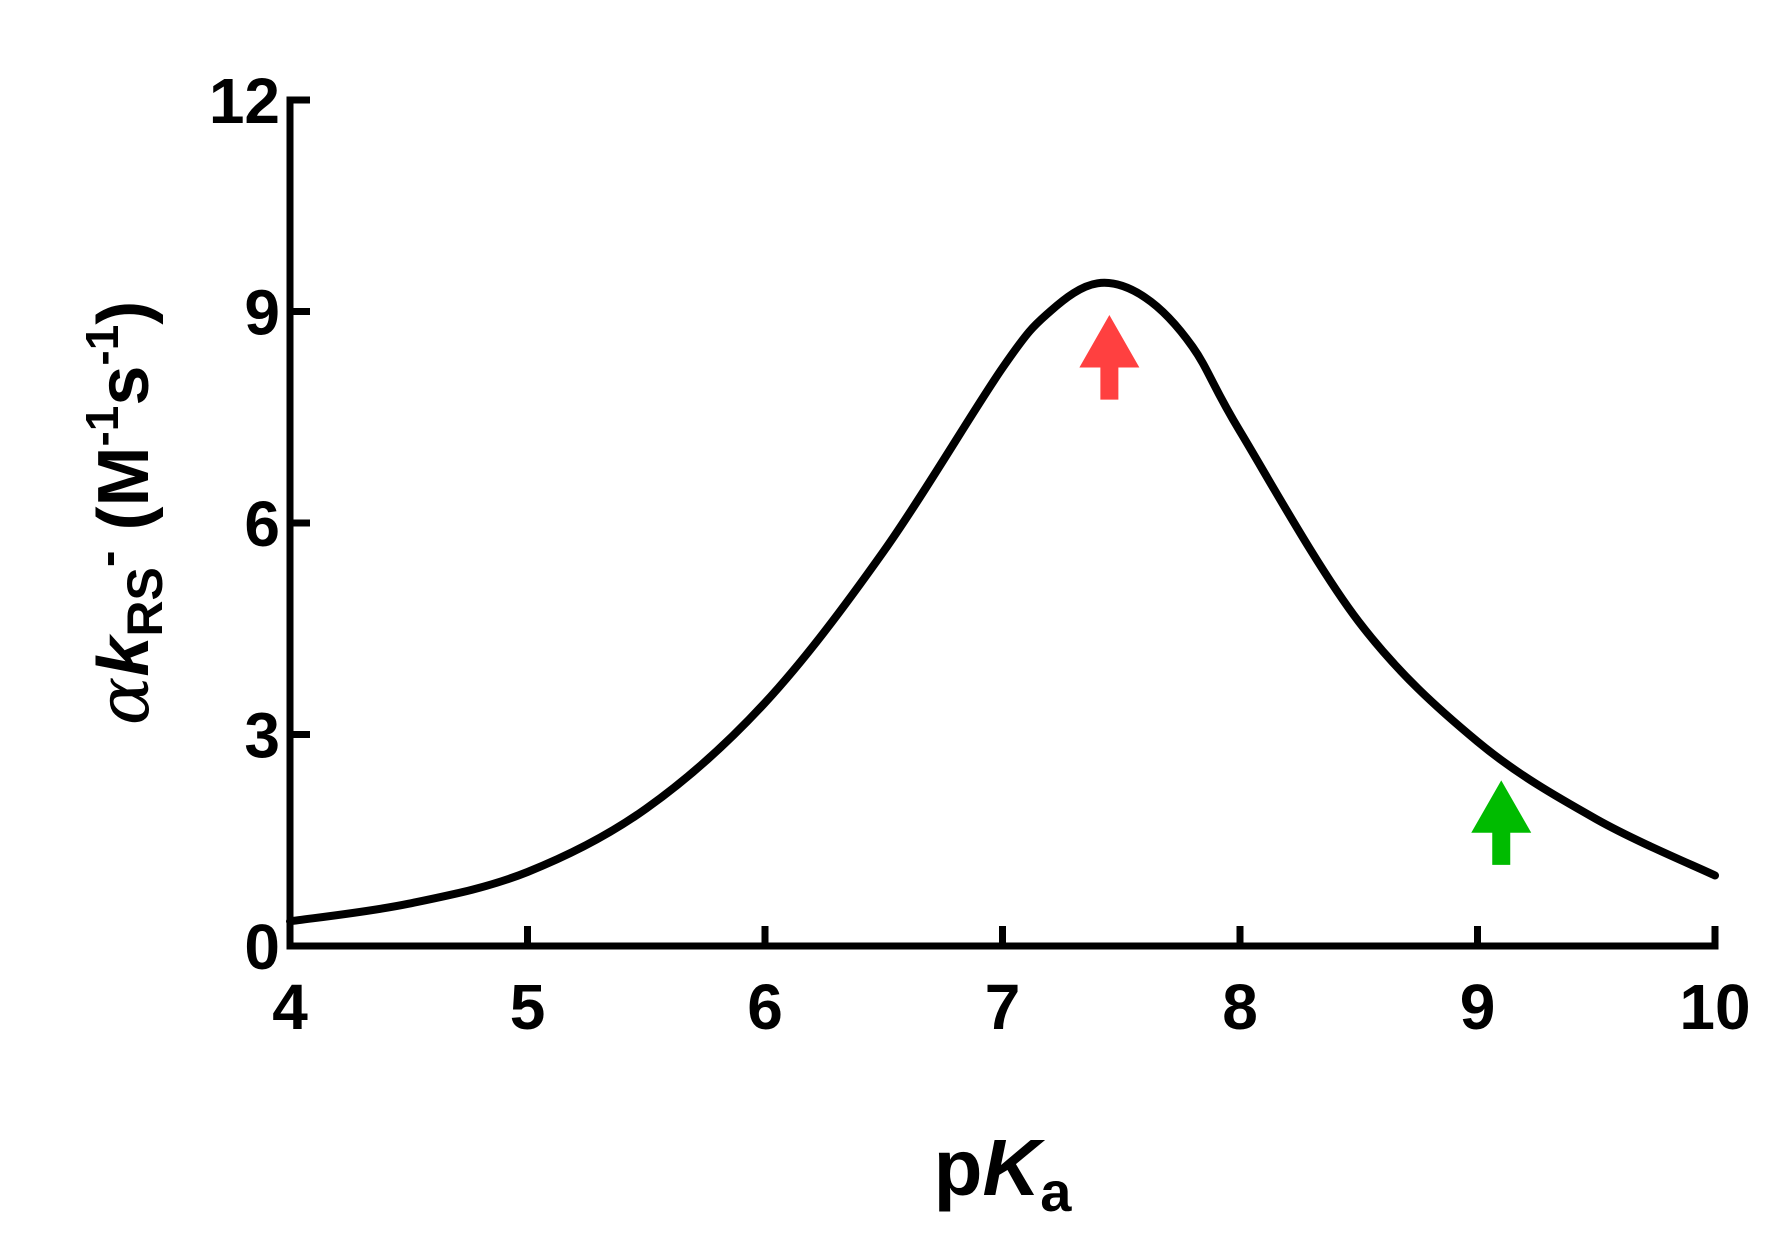 The image size is (1777, 1234). What do you see at coordinates (107, 559) in the screenshot?
I see `y-title-charge: -` at bounding box center [107, 559].